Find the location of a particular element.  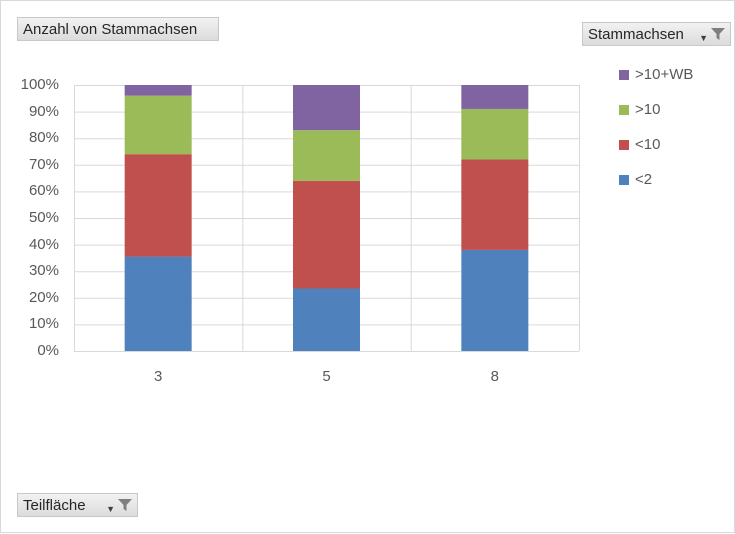

y-tick-label: 20% is located at coordinates (43, 297).